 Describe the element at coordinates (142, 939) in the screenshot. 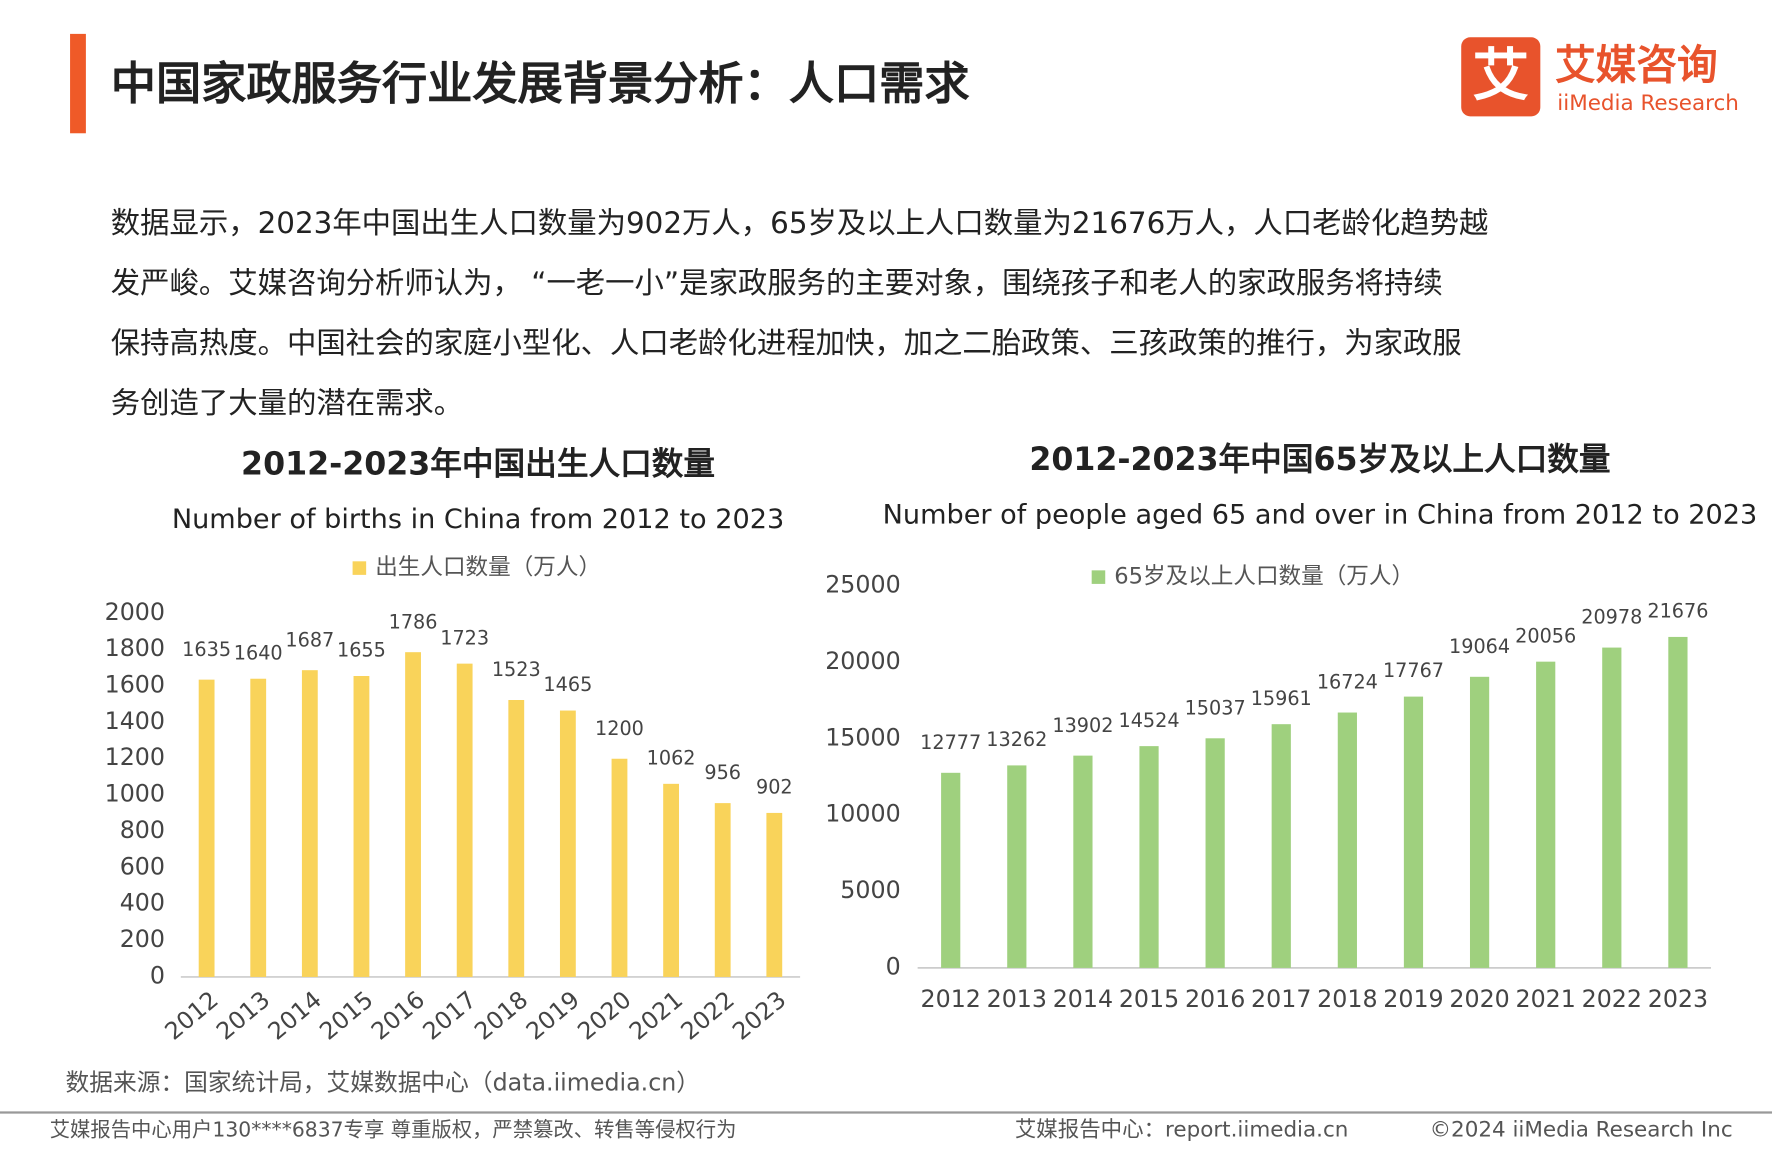

I see `y-tick-label: 200` at that location.